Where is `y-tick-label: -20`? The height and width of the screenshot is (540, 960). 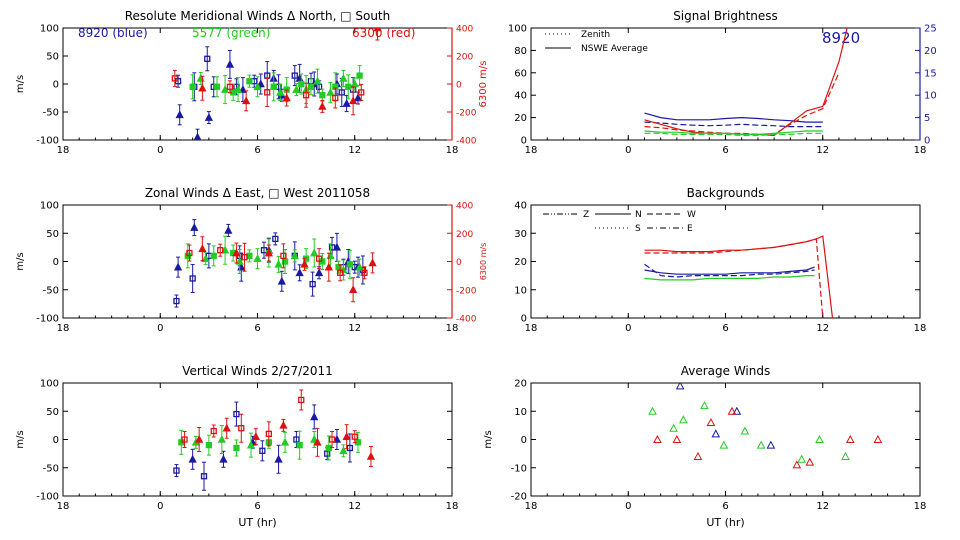 y-tick-label: -20 is located at coordinates (519, 497).